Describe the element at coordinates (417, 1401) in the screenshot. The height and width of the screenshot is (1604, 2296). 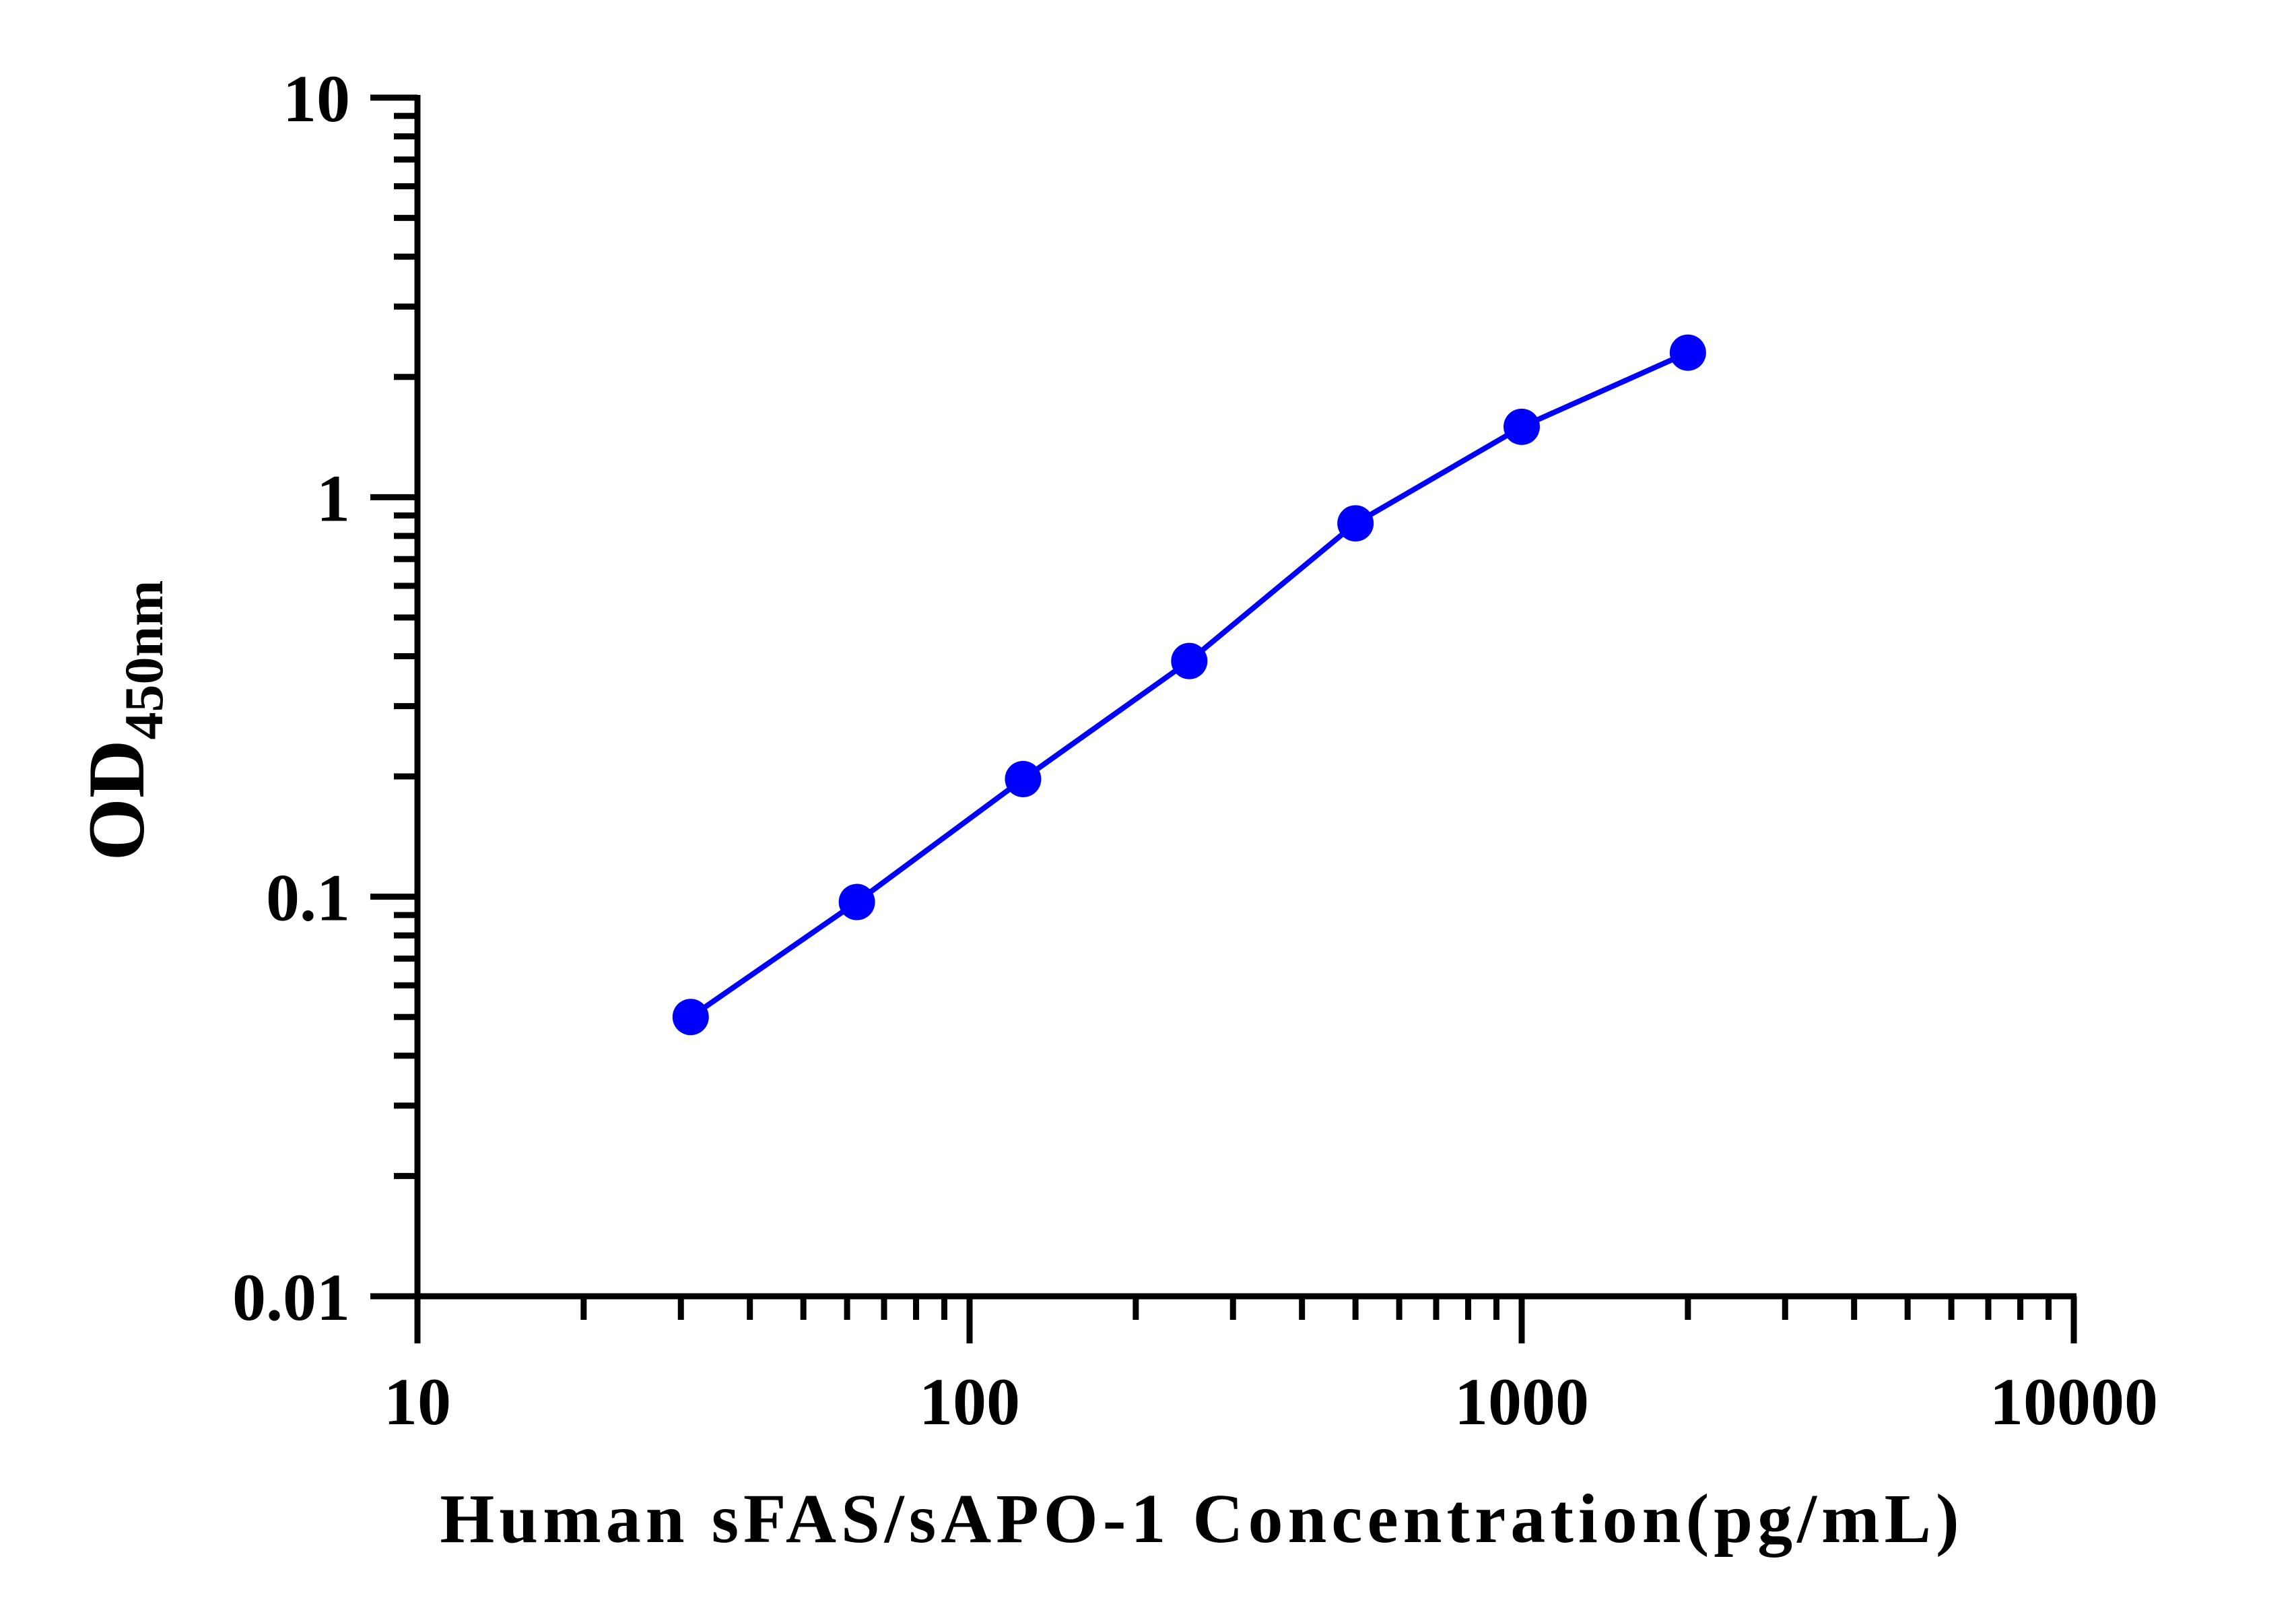
I see `x-tick-label: 10` at that location.